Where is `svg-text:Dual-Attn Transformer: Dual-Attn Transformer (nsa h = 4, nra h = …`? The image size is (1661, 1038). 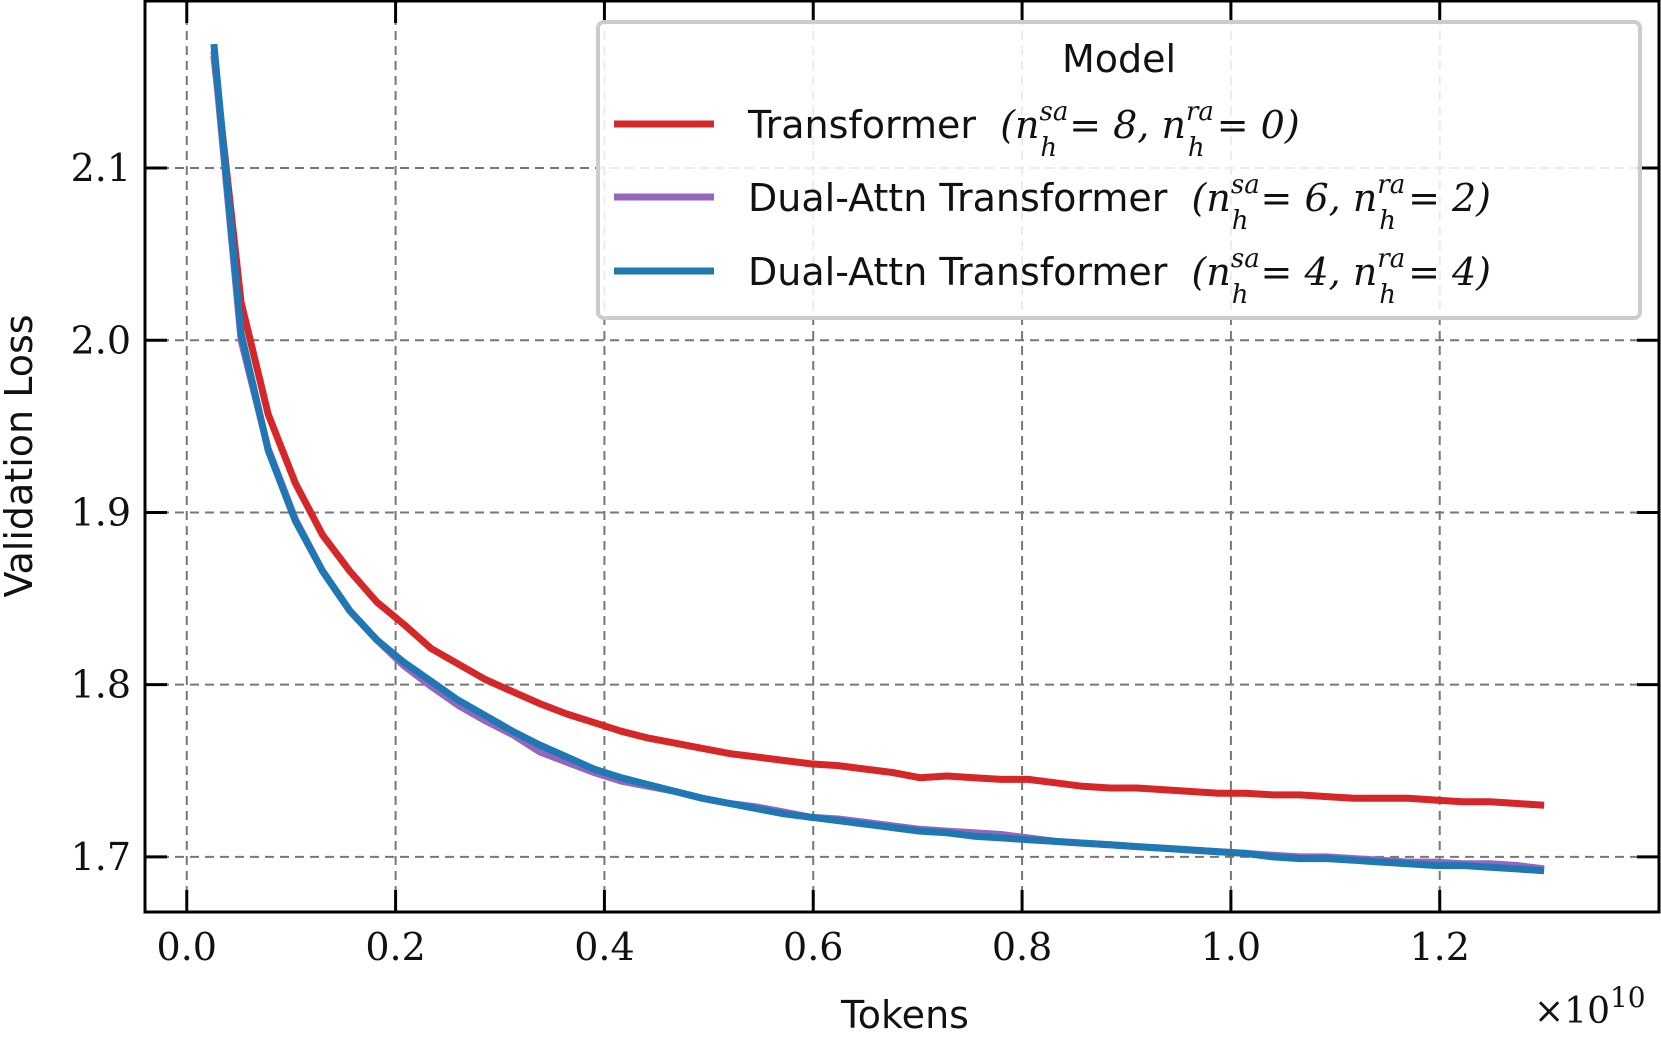
svg-text:Dual-Attn Transformer: Dual-Attn Transformer (nsa h = 4, nra h = … is located at coordinates (1119, 277).